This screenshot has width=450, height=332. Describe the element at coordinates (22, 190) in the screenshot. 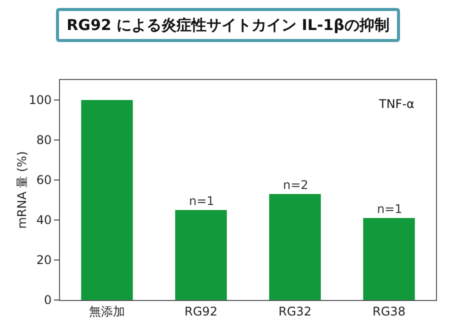

I see `y-axis-title: mRNA 量 (%)` at that location.